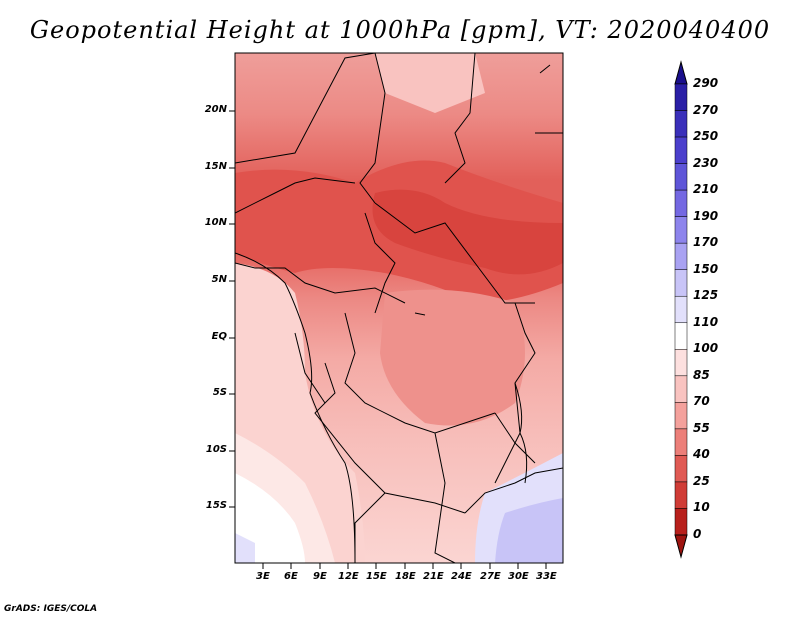 This screenshot has width=800, height=618. What do you see at coordinates (701, 480) in the screenshot?
I see `colorbar-label: 25` at bounding box center [701, 480].